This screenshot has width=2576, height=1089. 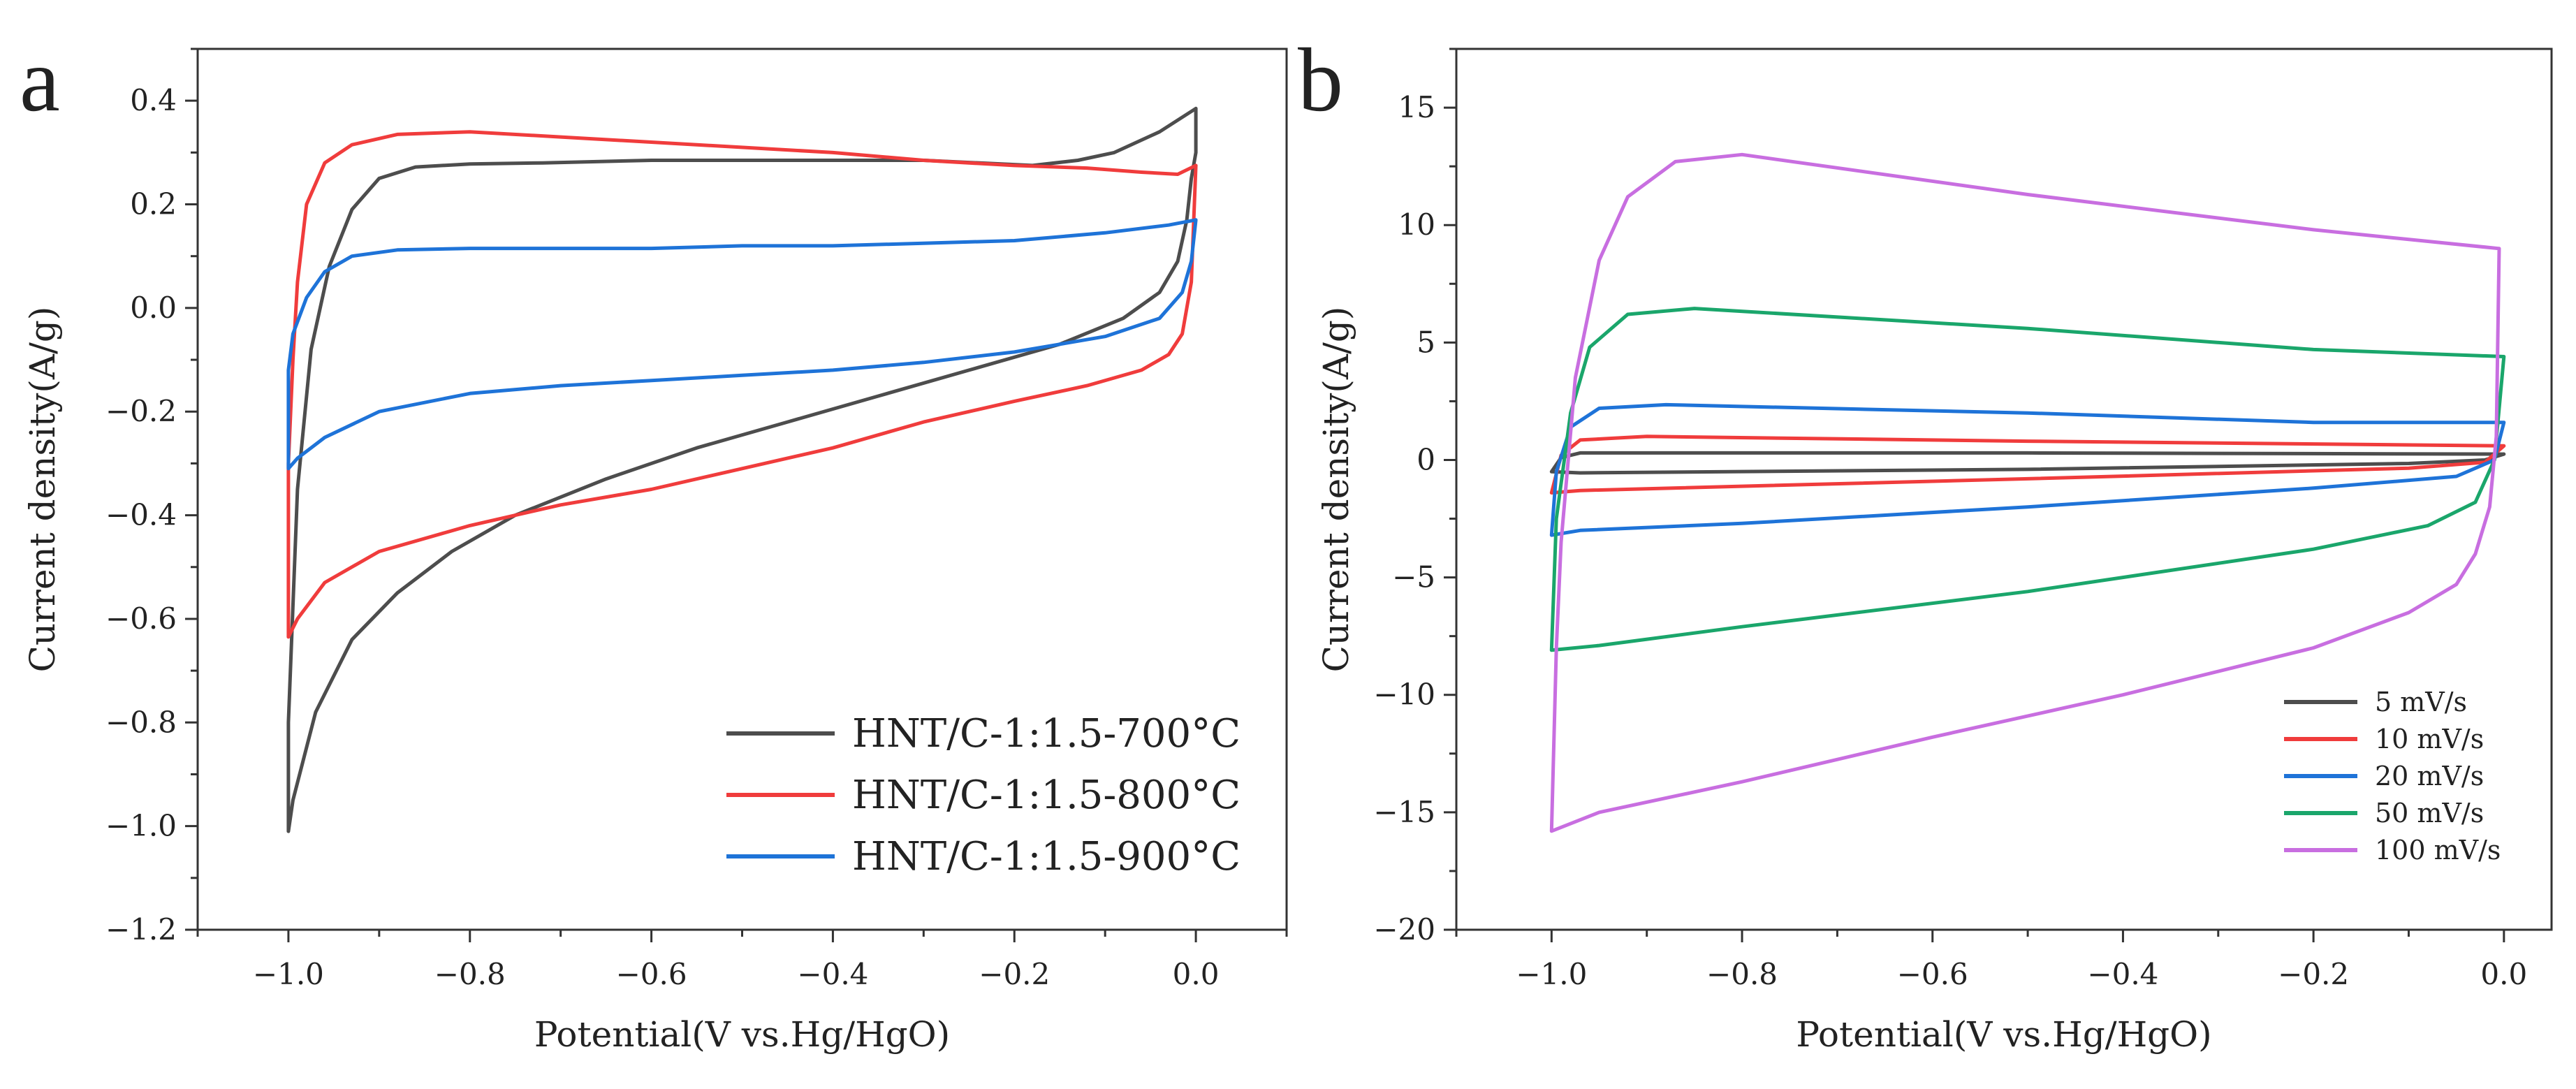 I want to click on legend-label-hnt-c-1-1-5-800-c: HNT/C-1:1.5-800°C, so click(x=1046, y=795).